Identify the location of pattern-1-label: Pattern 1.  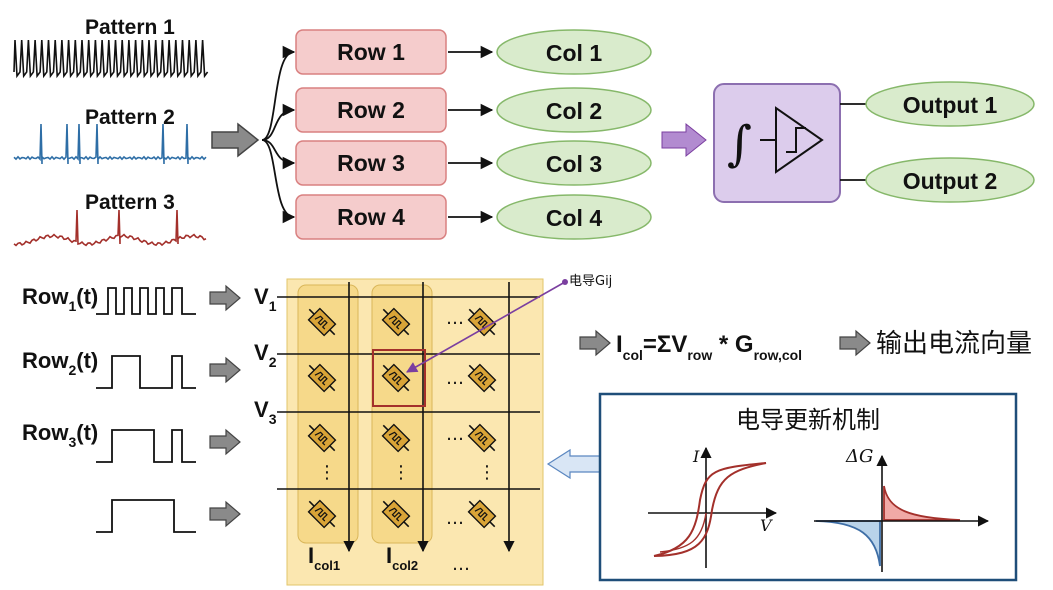
(130, 27).